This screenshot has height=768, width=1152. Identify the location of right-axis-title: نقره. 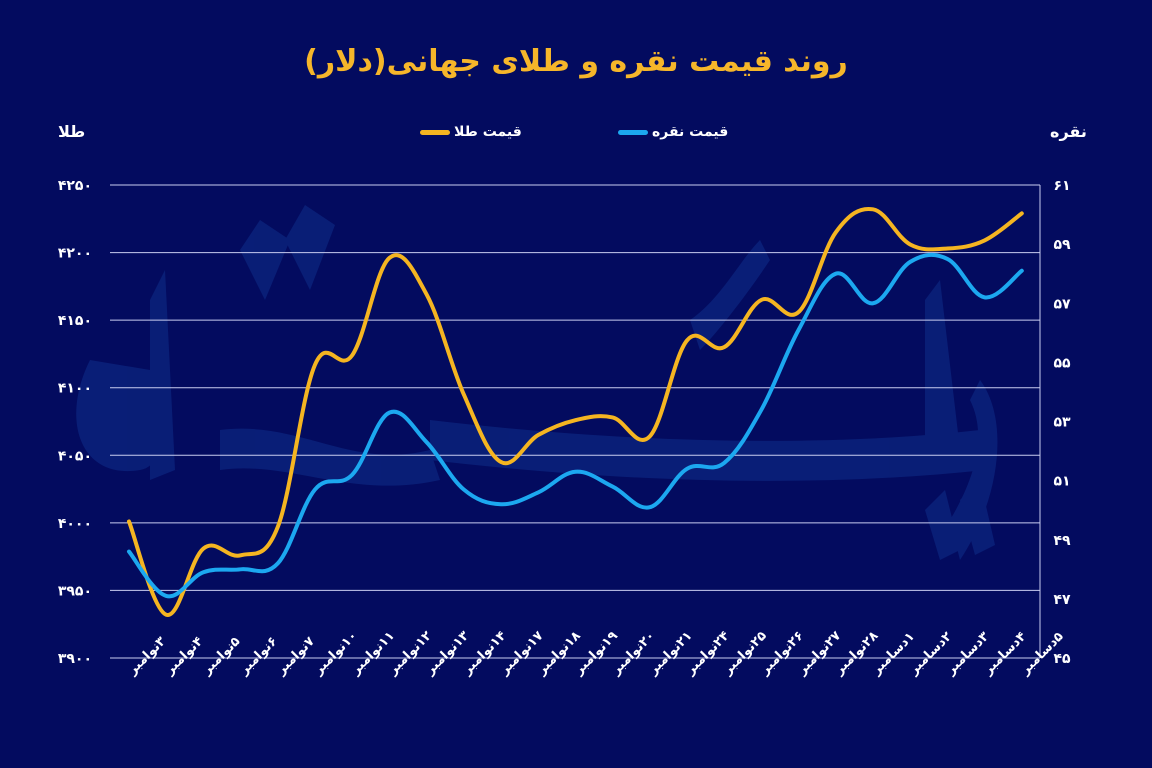
(1068, 131).